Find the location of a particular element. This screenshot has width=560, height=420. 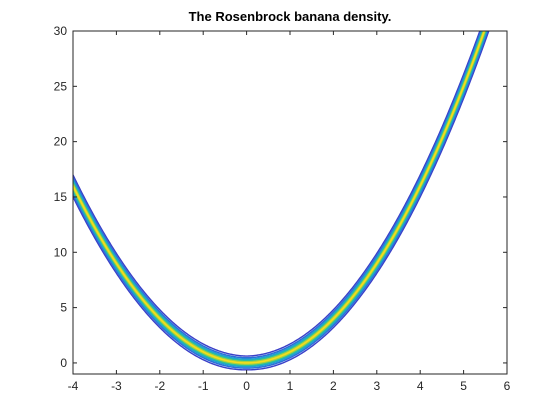

x-tick-label: -3 is located at coordinates (116, 386).